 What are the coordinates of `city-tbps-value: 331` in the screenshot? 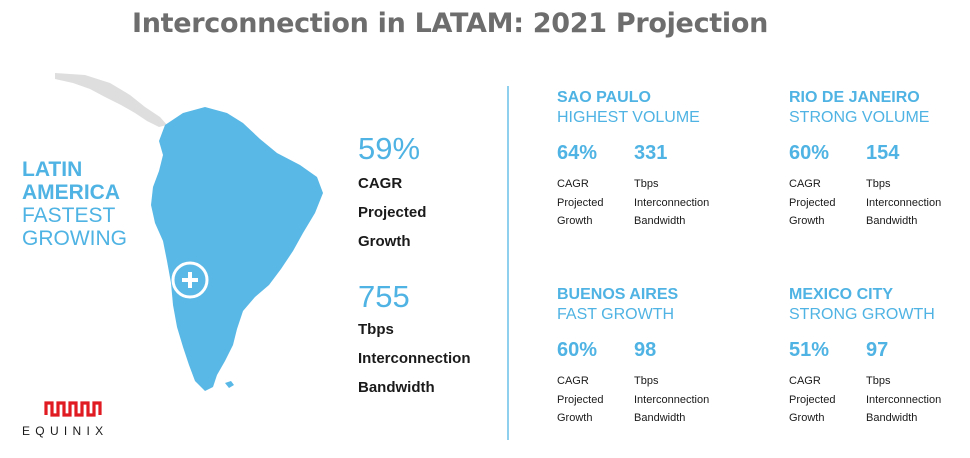 It's located at (651, 153).